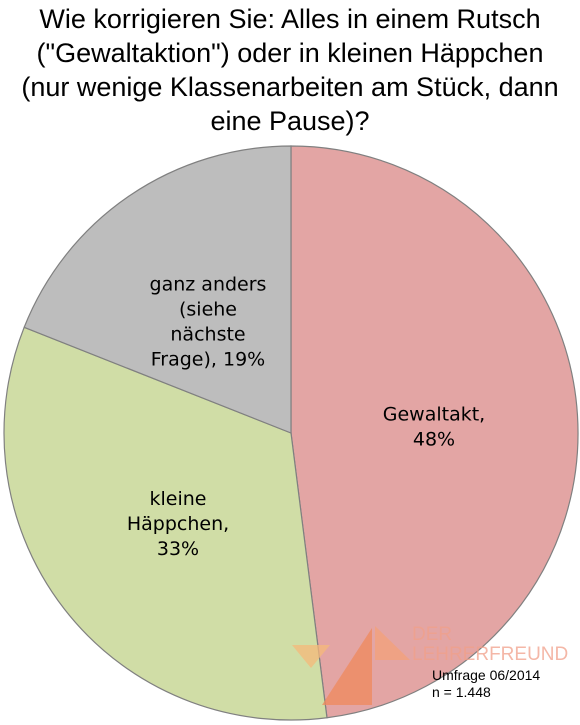 The height and width of the screenshot is (725, 580). Describe the element at coordinates (311, 656) in the screenshot. I see `watermark-logo-shape-left` at that location.